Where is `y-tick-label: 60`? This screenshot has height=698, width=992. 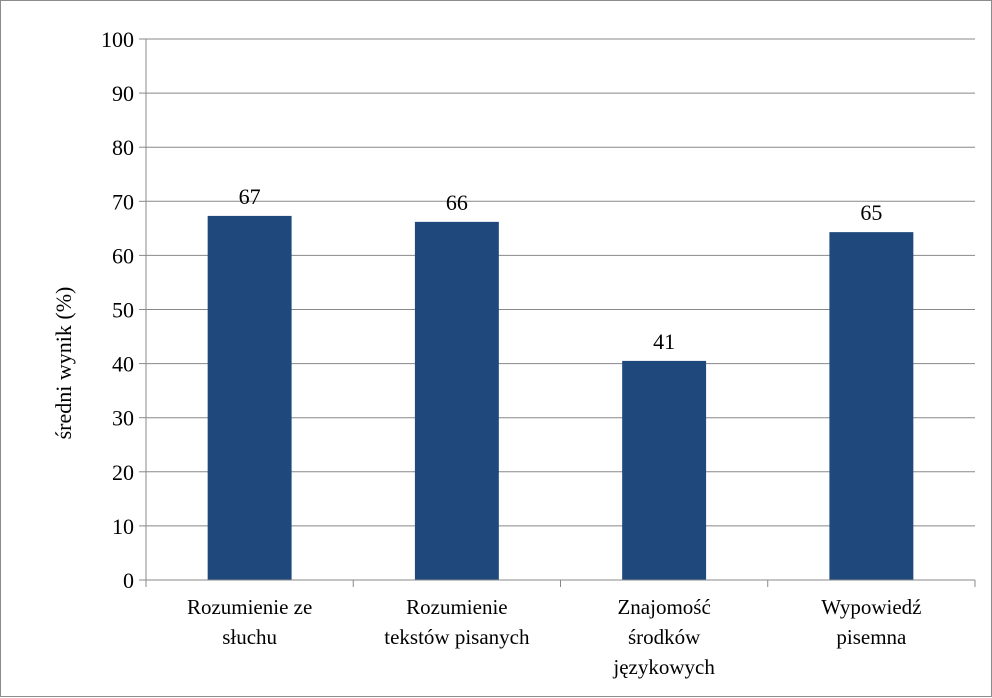
y-tick-label: 60 is located at coordinates (123, 255).